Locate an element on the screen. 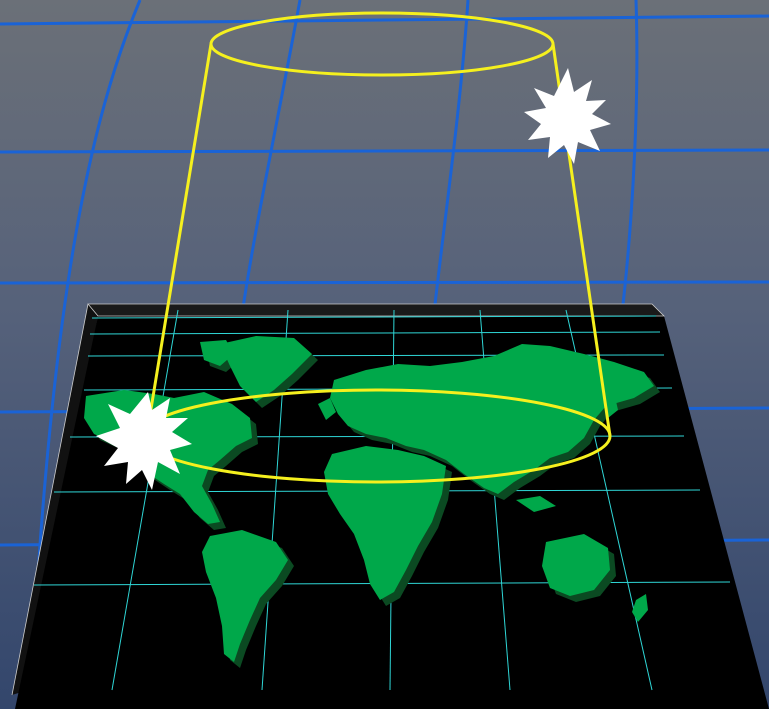  indonesia-islands is located at coordinates (536, 504).